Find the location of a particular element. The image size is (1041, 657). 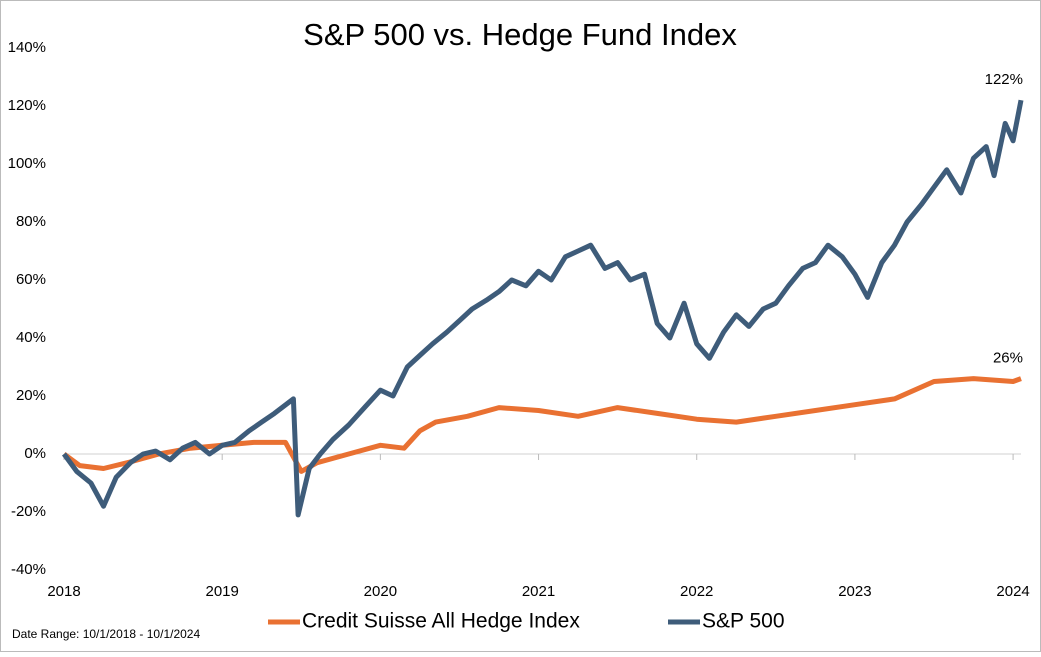

legend-label: S&P 500 is located at coordinates (743, 621).